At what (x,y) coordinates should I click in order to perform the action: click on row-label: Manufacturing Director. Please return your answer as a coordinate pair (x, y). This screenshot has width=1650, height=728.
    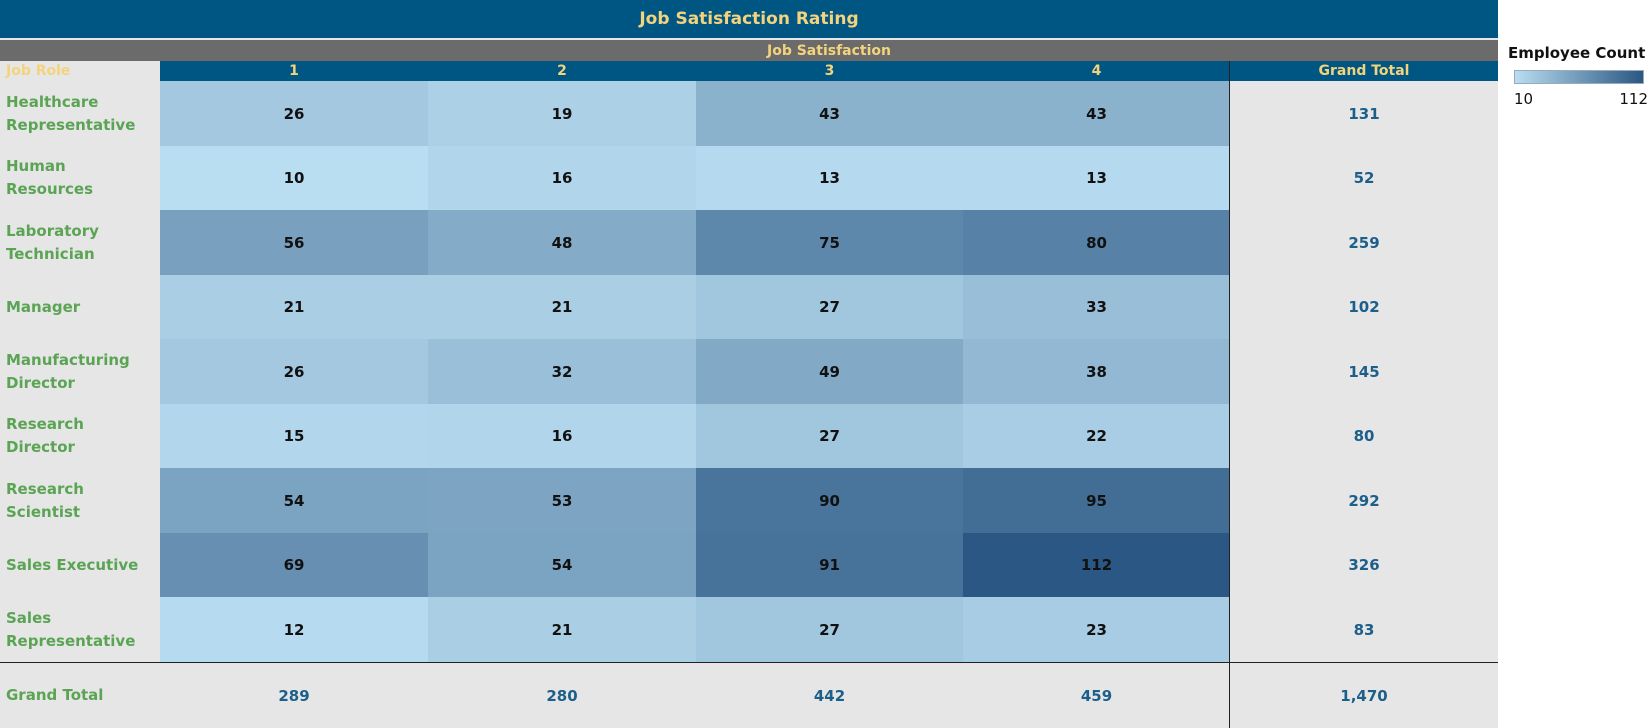
    Looking at the image, I should click on (68, 371).